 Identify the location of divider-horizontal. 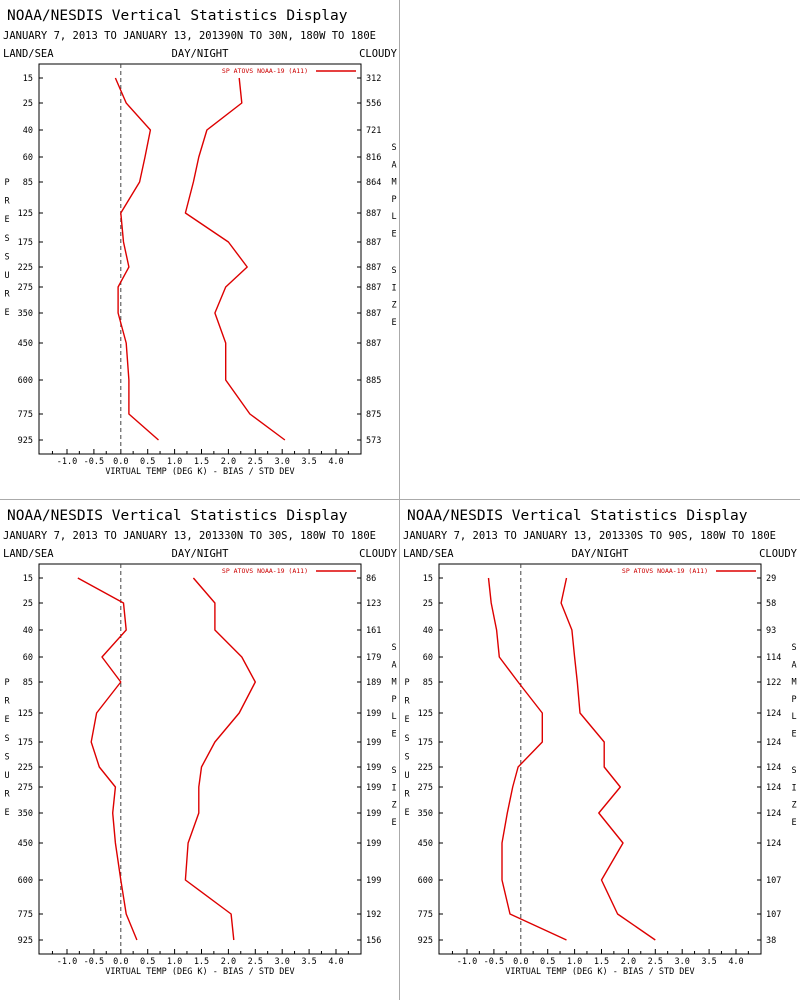
(400, 499).